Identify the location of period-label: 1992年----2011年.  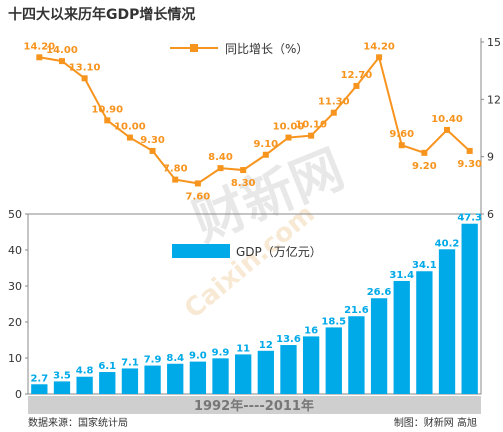
(254, 406).